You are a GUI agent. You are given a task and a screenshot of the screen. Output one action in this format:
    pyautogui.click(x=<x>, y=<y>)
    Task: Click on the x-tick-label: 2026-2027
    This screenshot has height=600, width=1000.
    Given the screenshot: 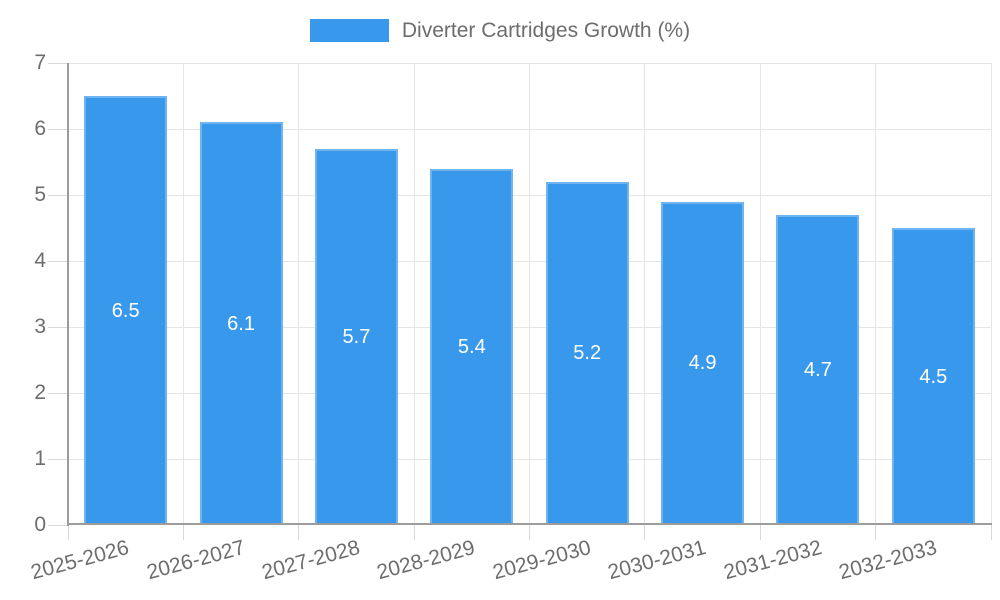 What is the action you would take?
    pyautogui.click(x=196, y=560)
    